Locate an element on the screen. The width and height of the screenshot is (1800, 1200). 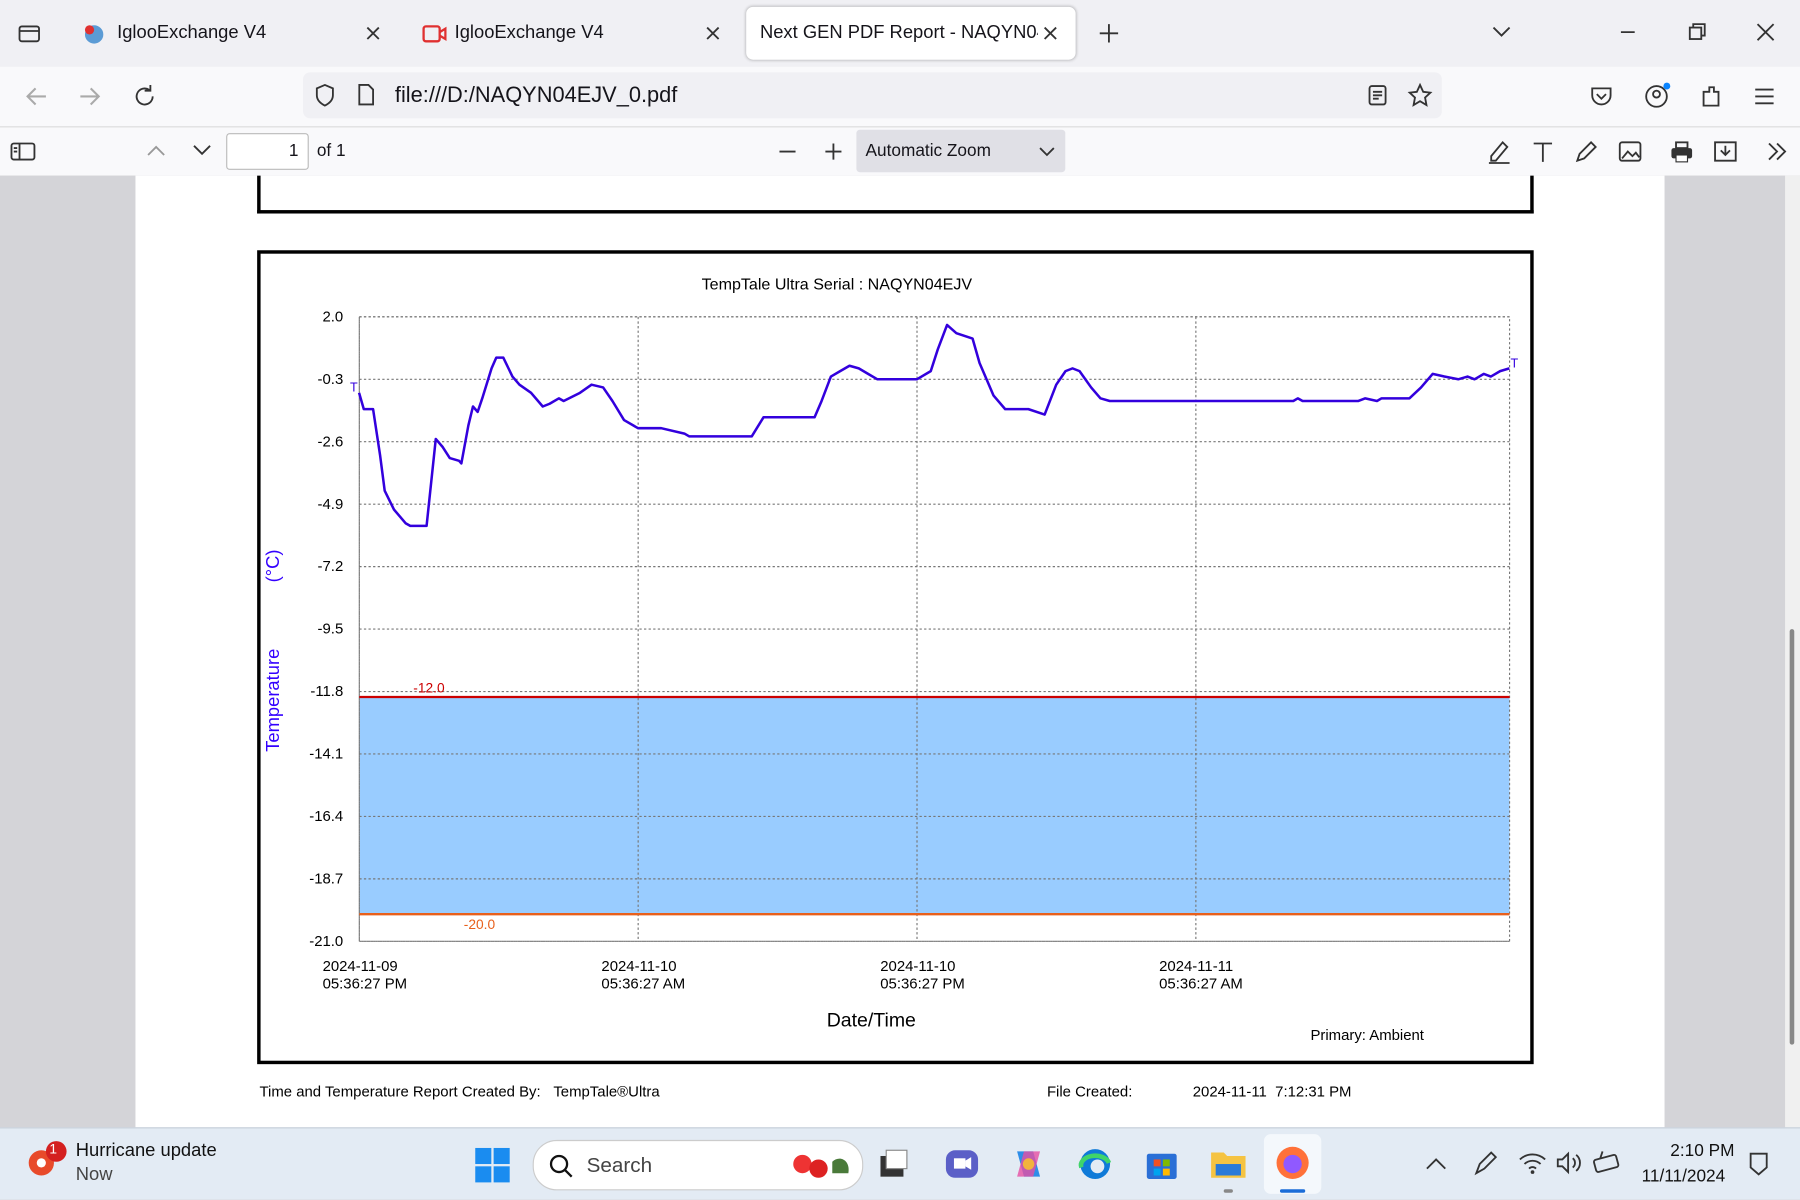
trip-marker: T is located at coordinates (1515, 363).